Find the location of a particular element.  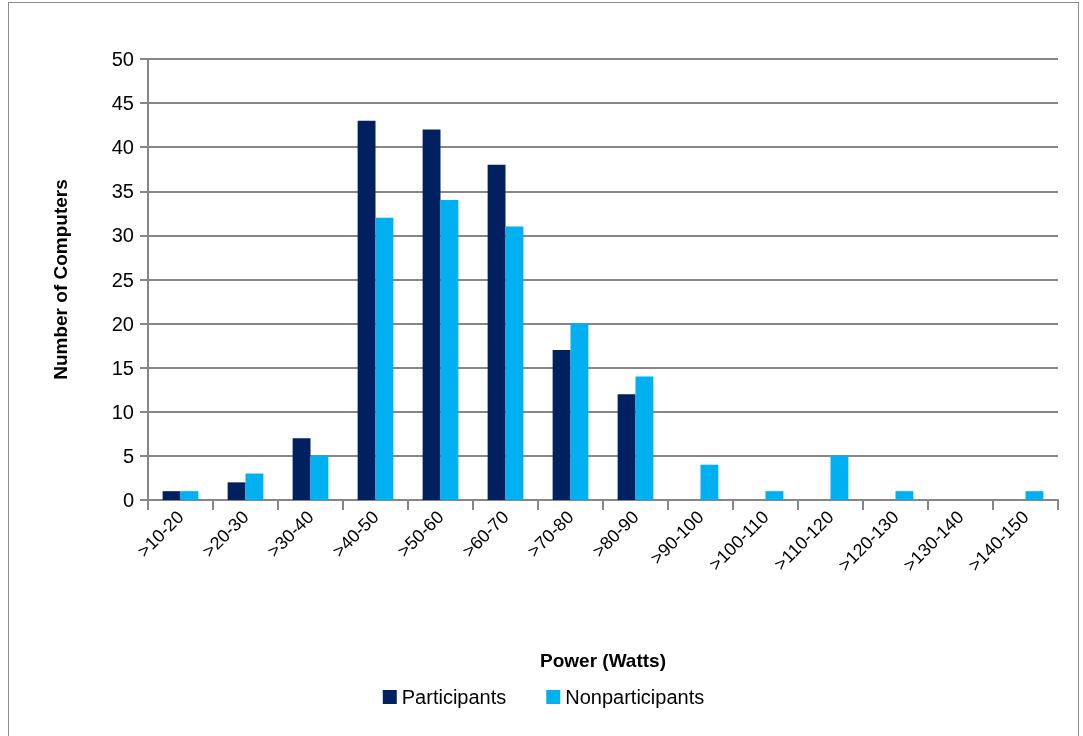

y-tick-label: 10 is located at coordinates (122, 411).